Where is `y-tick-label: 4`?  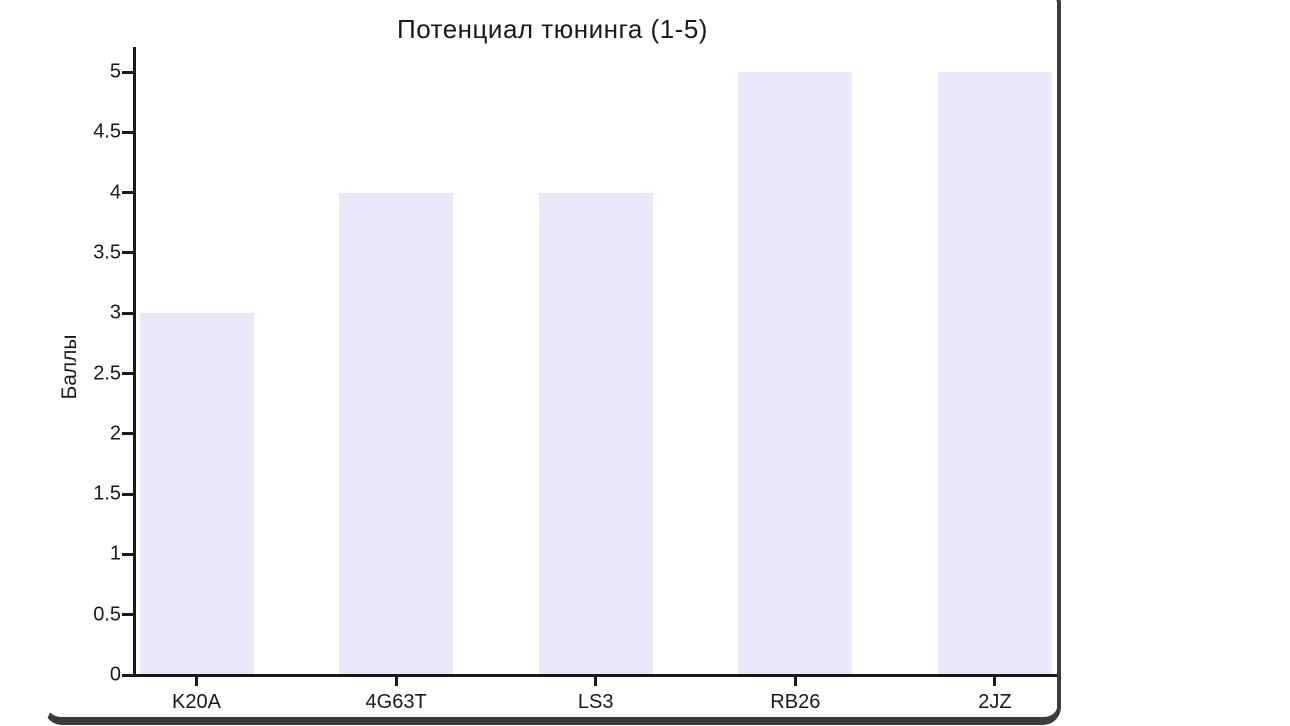
y-tick-label: 4 is located at coordinates (115, 192).